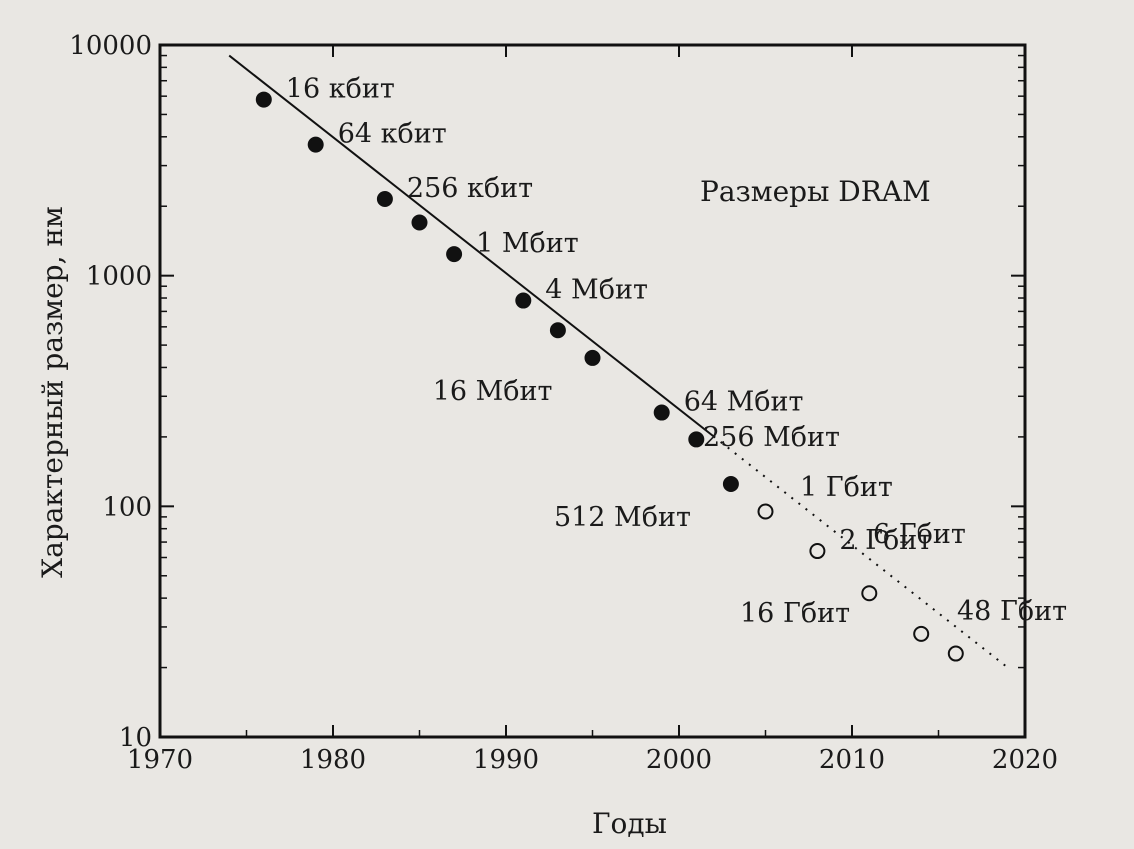 The image size is (1134, 849). Describe the element at coordinates (110, 46) in the screenshot. I see `y-tick-label: 10000` at that location.